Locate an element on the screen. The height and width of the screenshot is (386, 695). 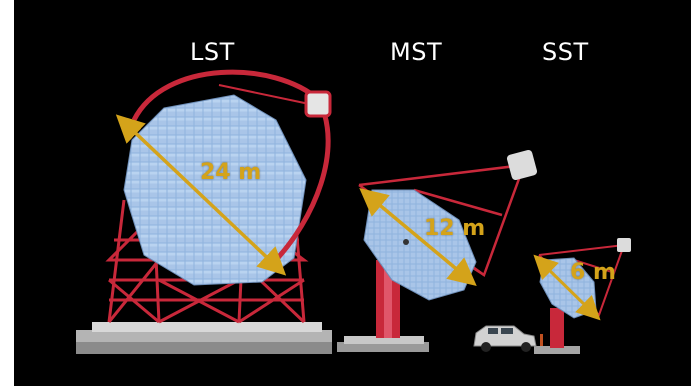
sst-dimension-label: 6 m is located at coordinates (593, 272).